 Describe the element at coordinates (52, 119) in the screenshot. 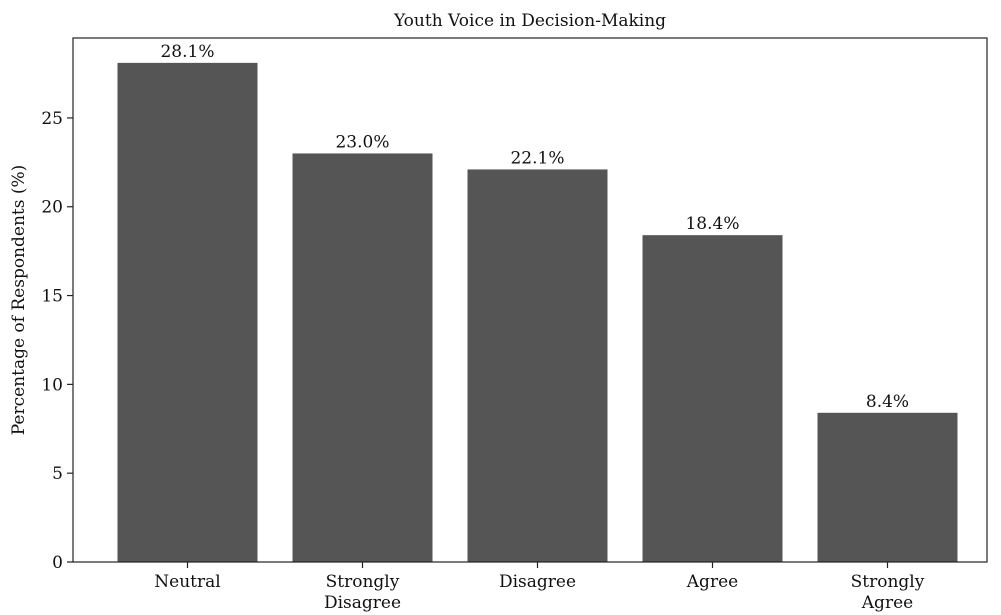

I see `y-tick-label: 25` at that location.